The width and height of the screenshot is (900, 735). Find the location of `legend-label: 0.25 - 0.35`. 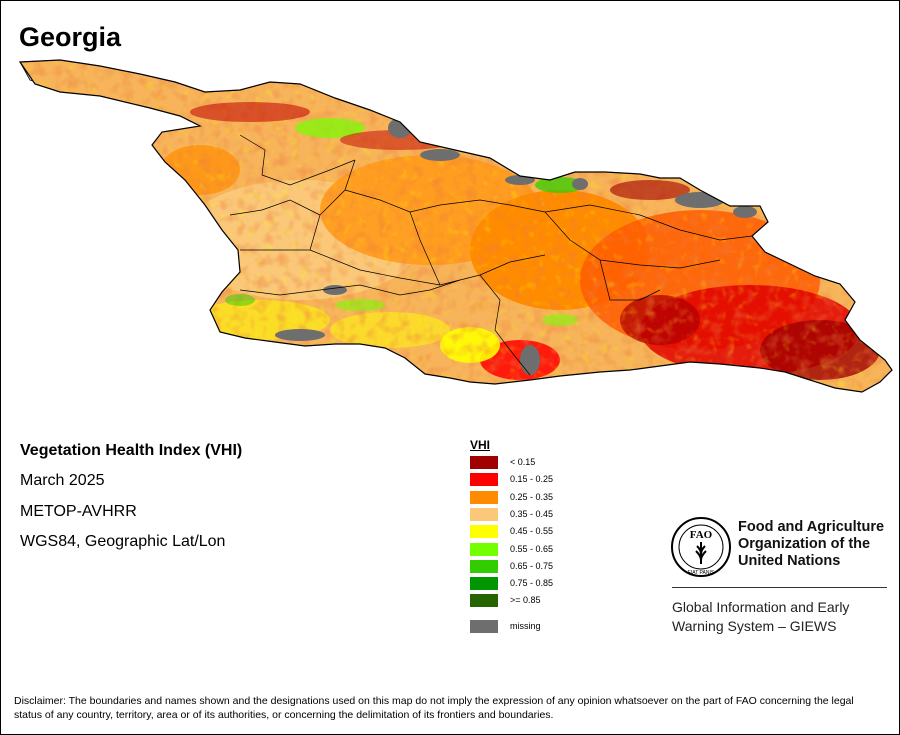

legend-label: 0.25 - 0.35 is located at coordinates (532, 496).